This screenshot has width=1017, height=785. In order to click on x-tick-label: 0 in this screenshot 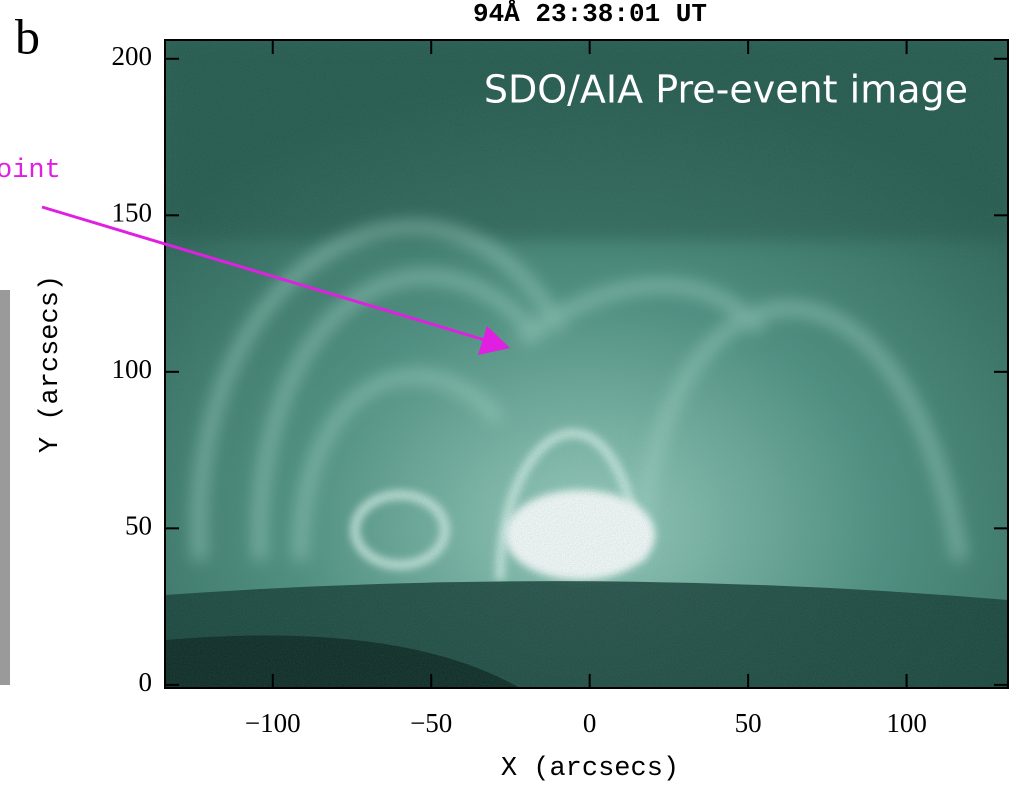, I will do `click(590, 723)`.